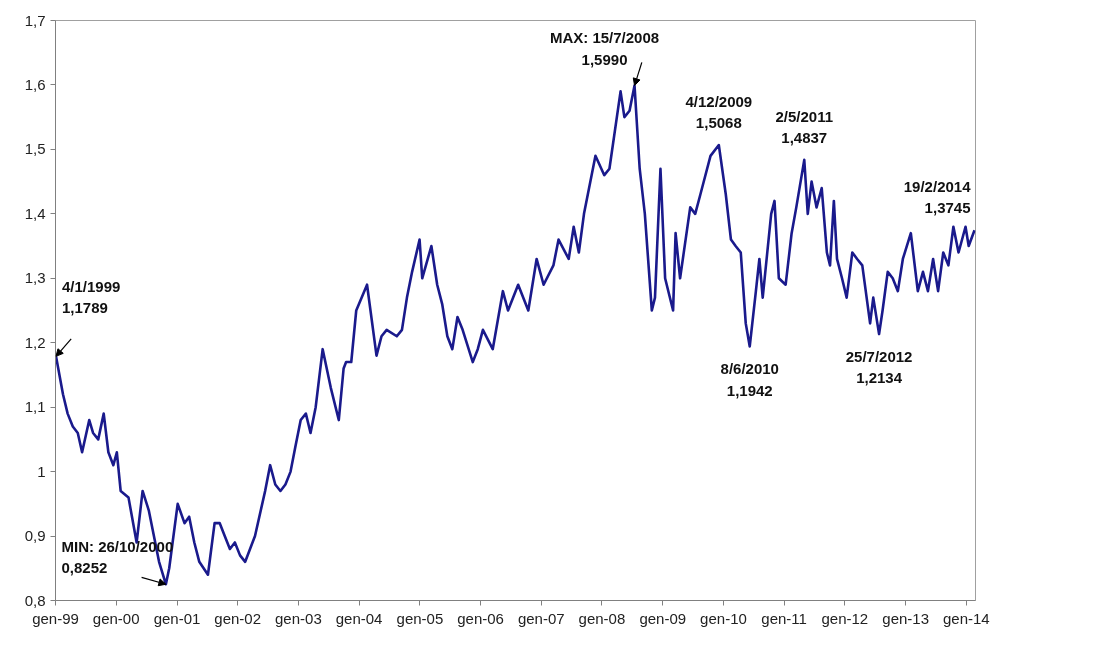 Image resolution: width=1096 pixels, height=650 pixels. What do you see at coordinates (35, 536) in the screenshot?
I see `y-tick-label: 0,9` at bounding box center [35, 536].